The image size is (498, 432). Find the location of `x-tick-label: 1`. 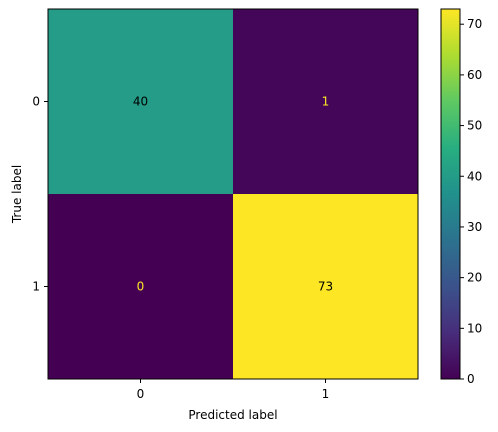

x-tick-label: 1 is located at coordinates (326, 394).